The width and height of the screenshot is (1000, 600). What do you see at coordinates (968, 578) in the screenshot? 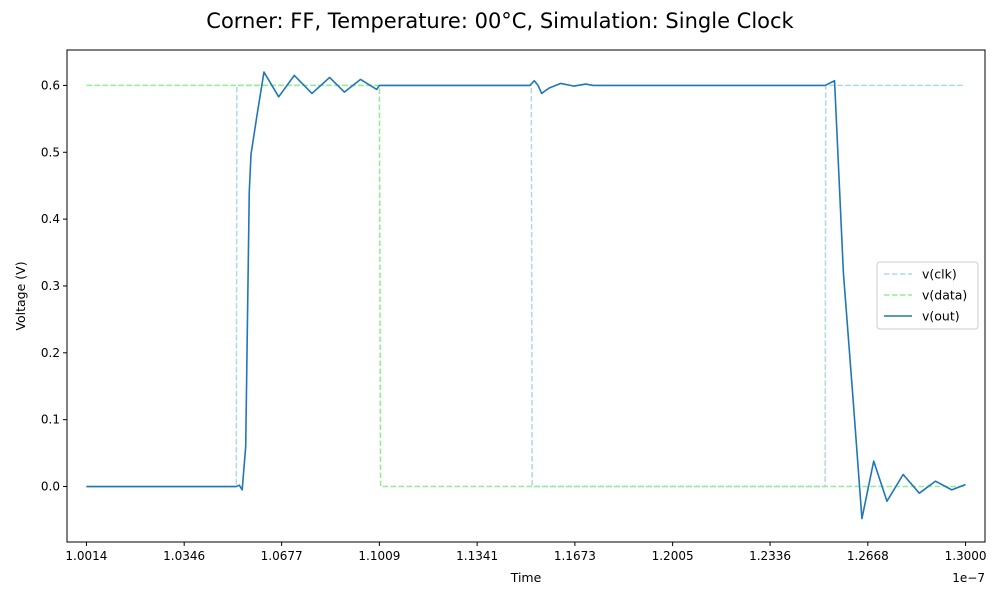
I see `x-axis-offset-text: 1e−7` at bounding box center [968, 578].